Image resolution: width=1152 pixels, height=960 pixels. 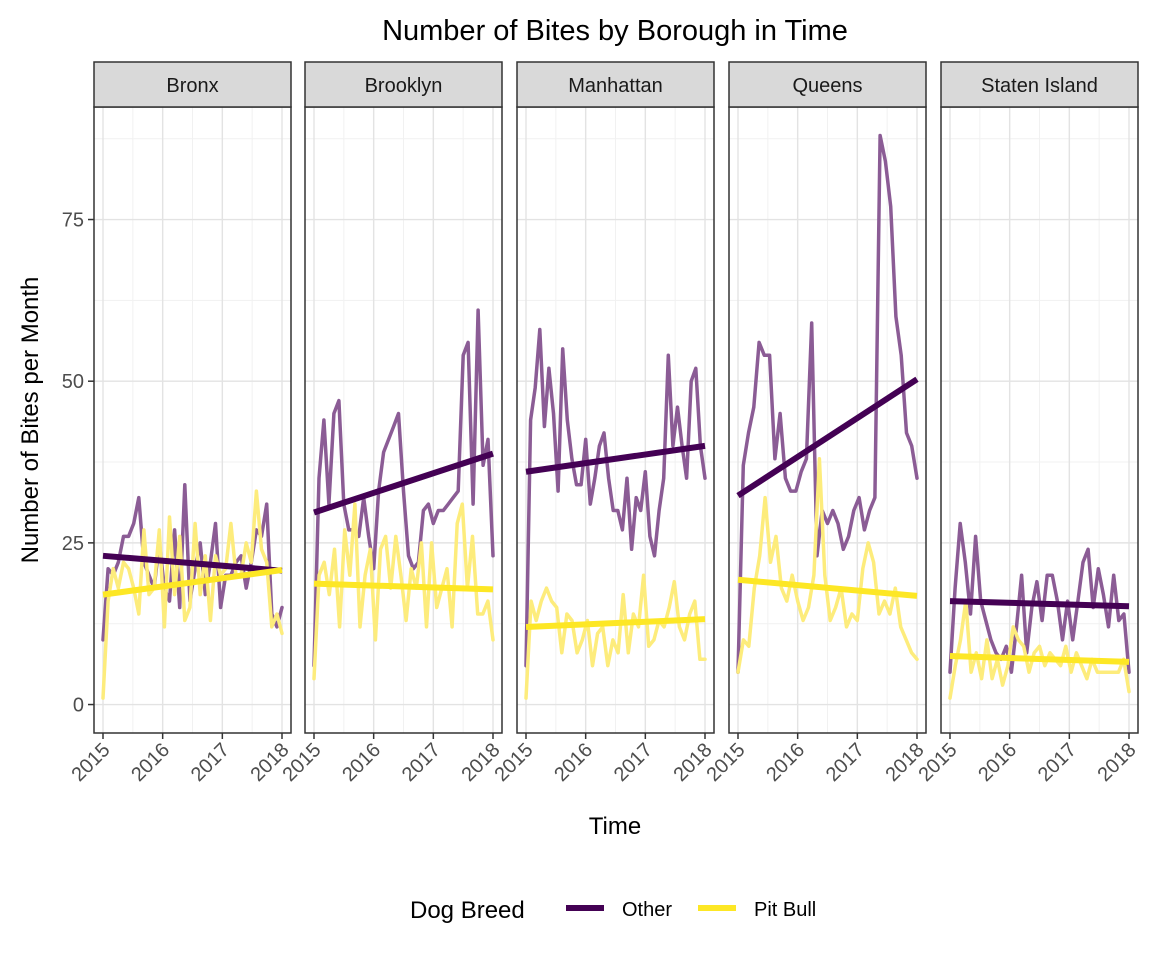 What do you see at coordinates (615, 31) in the screenshot?
I see `chart-title: Number of Bites by Borough in Time` at bounding box center [615, 31].